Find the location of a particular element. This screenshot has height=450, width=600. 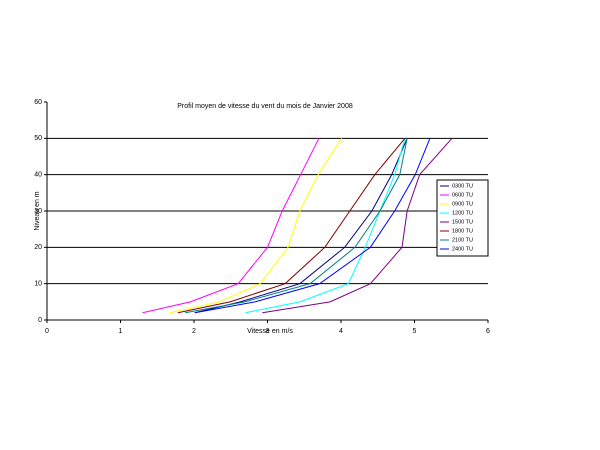

x-axis-label: Vitesse en m/s is located at coordinates (270, 331).